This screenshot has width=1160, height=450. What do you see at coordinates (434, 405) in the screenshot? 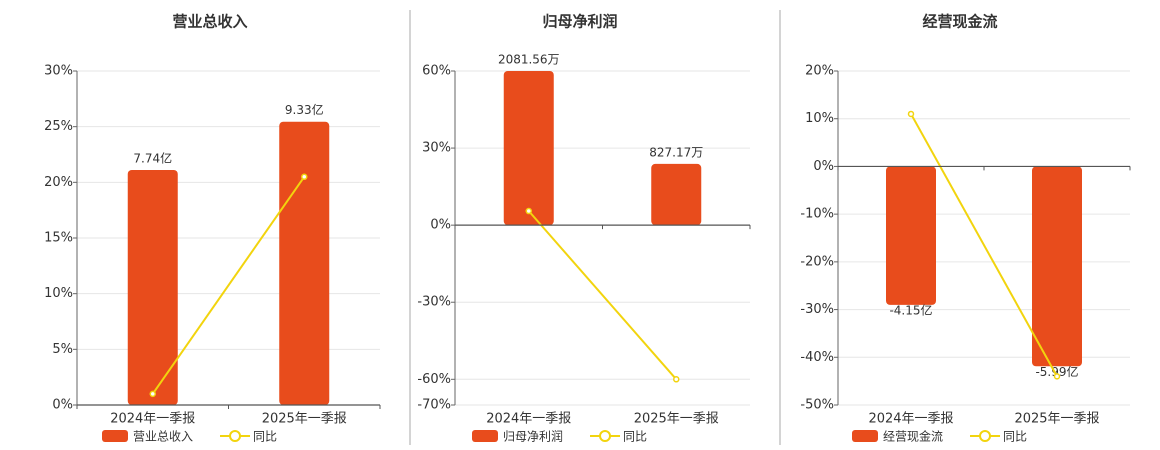
I see `y-tick-label: -70%` at bounding box center [434, 405].